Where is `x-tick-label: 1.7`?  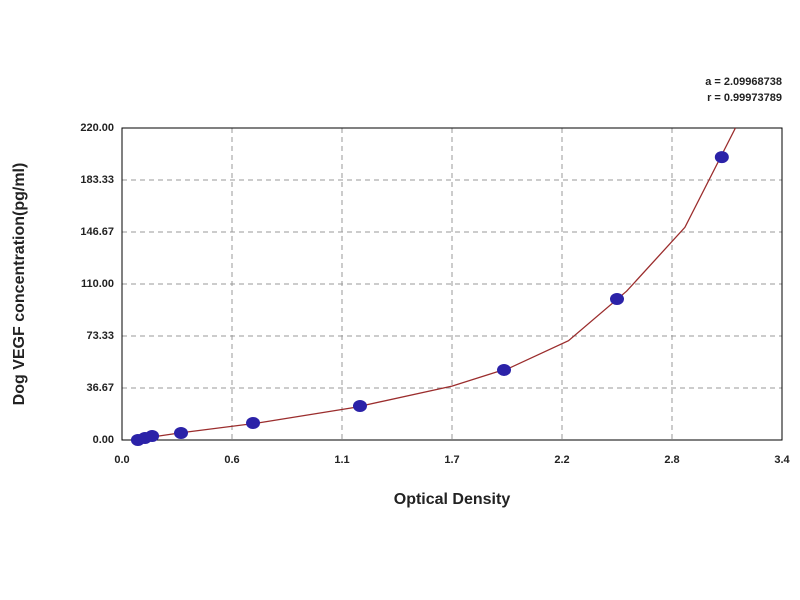 x-tick-label: 1.7 is located at coordinates (451, 460).